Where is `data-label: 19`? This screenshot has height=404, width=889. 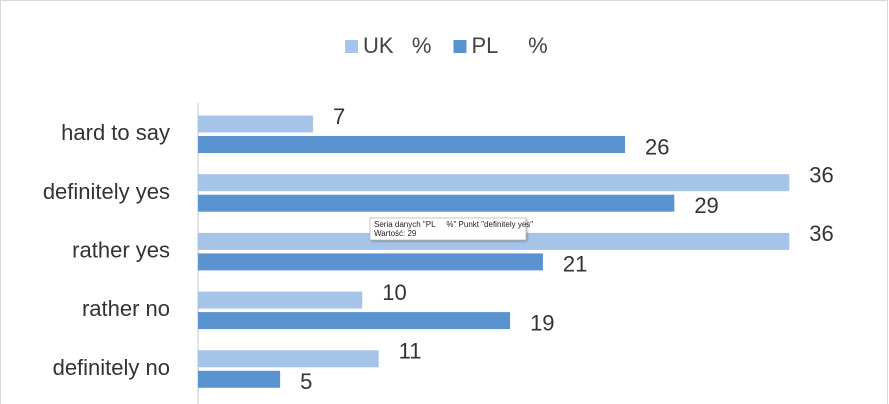 data-label: 19 is located at coordinates (542, 322).